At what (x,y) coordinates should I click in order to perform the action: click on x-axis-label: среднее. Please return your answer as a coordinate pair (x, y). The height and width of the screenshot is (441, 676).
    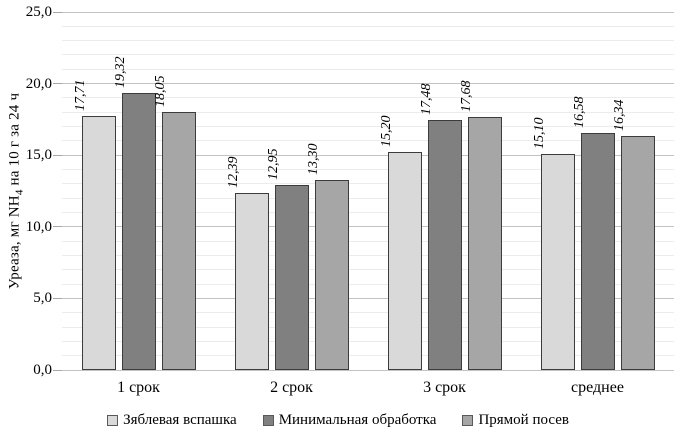
    Looking at the image, I should click on (597, 387).